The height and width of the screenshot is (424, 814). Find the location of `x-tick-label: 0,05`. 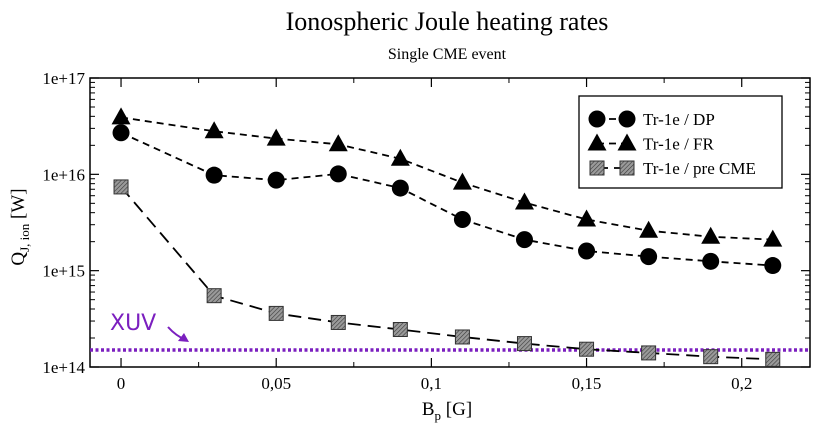

x-tick-label: 0,05 is located at coordinates (276, 383).